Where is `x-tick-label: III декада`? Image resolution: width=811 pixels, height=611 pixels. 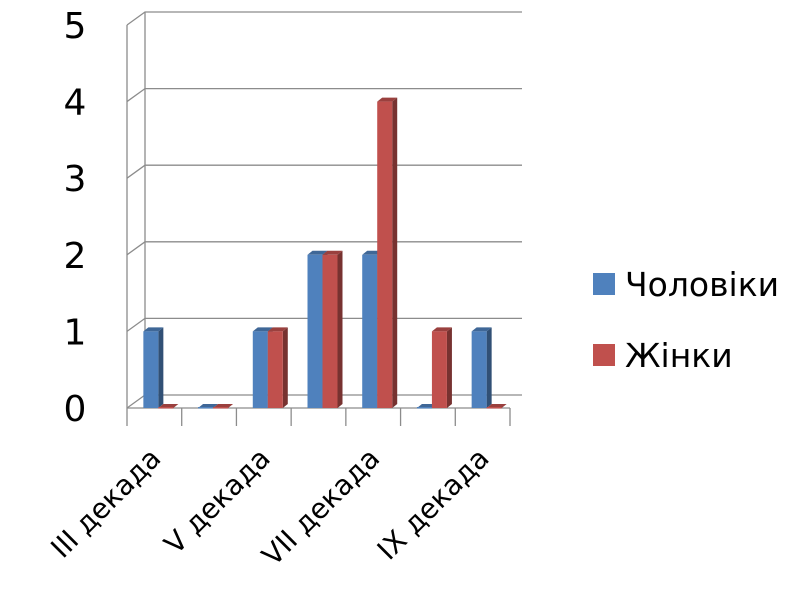 x-tick-label: III декада is located at coordinates (105, 503).